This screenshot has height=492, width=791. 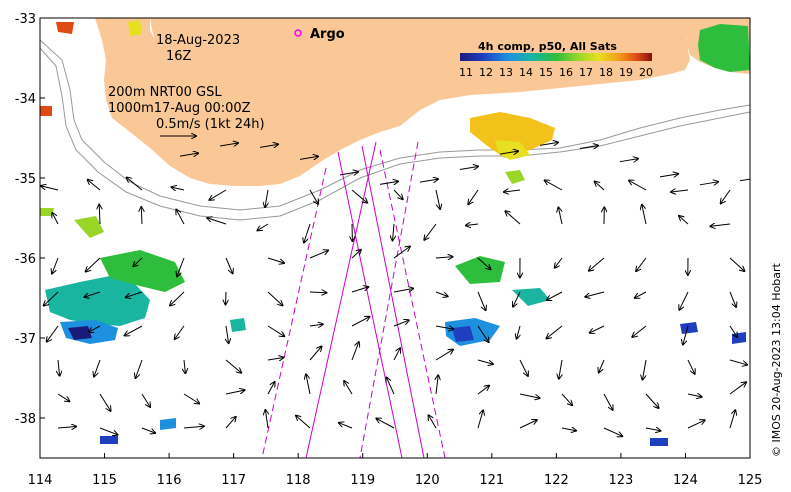 I want to click on x-tick-label: 117, so click(x=233, y=480).